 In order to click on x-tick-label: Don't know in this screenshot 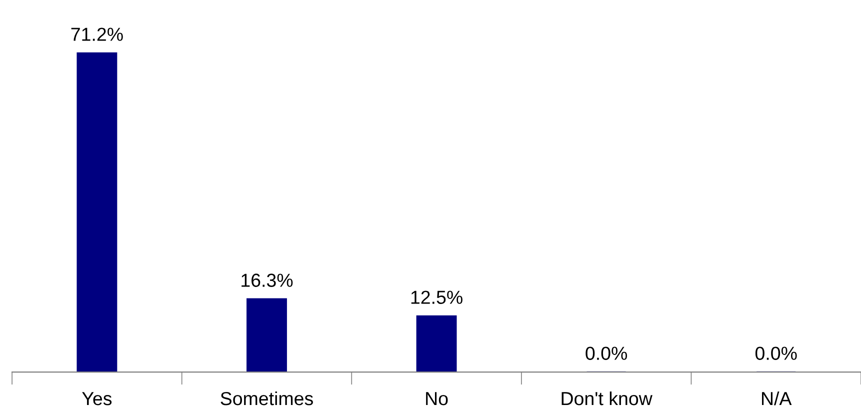, I will do `click(607, 398)`.